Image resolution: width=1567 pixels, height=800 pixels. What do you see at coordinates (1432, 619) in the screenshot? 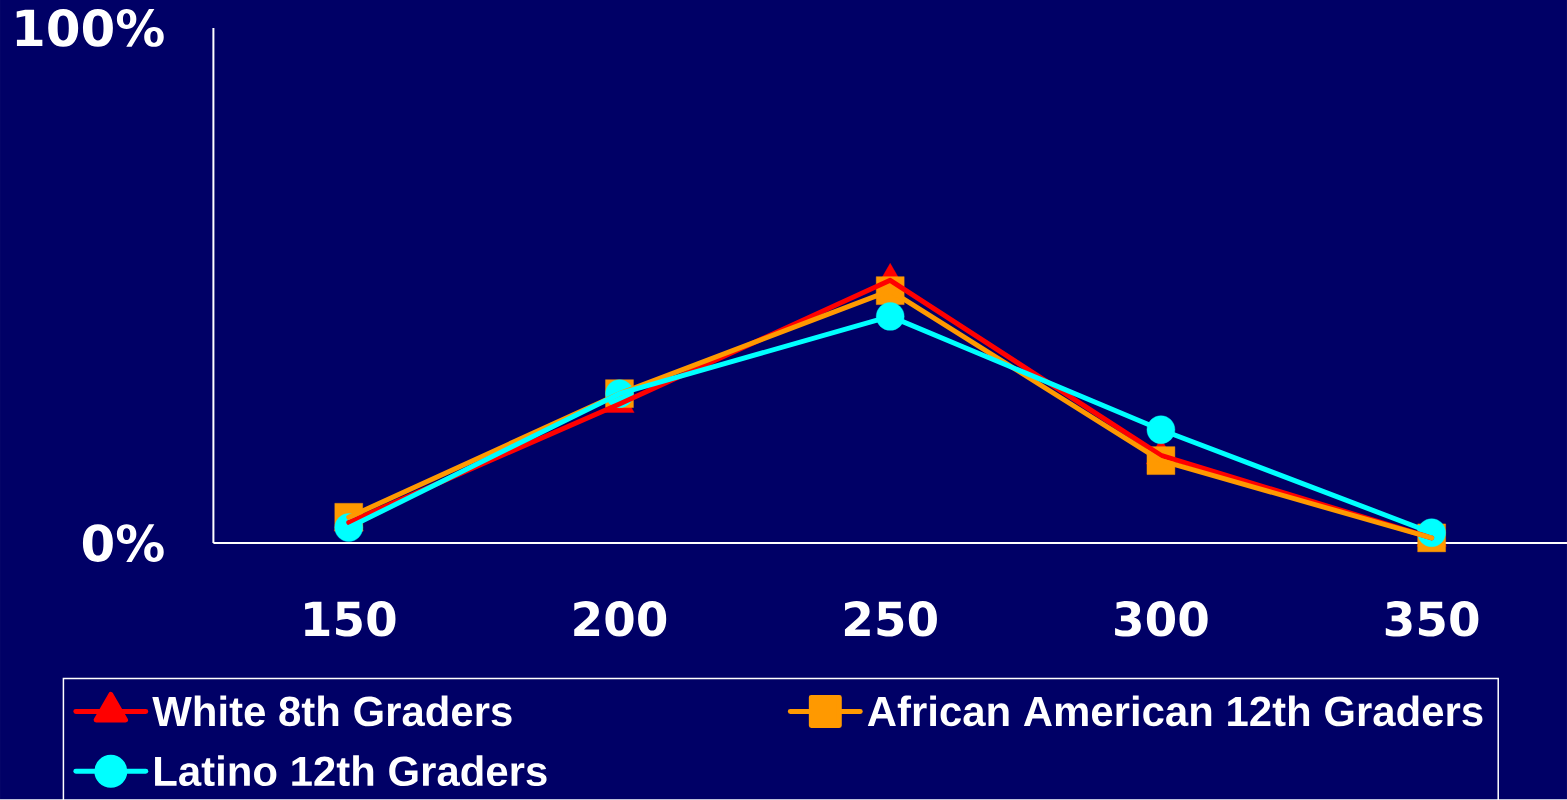
I see `x-tick-label: 350` at bounding box center [1432, 619].